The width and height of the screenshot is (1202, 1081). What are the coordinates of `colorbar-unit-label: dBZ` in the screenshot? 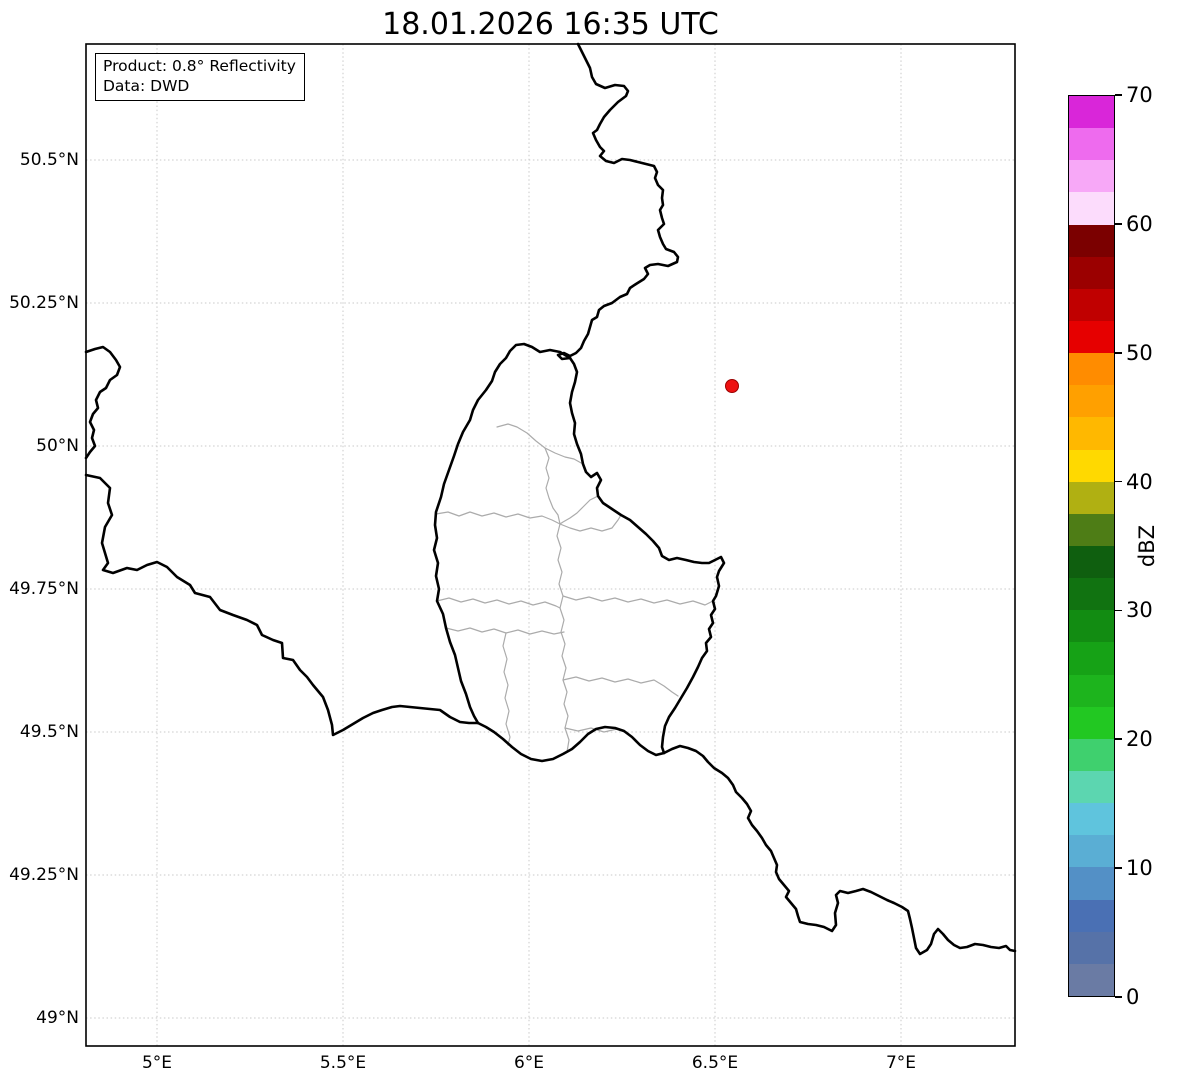 It's located at (1147, 546).